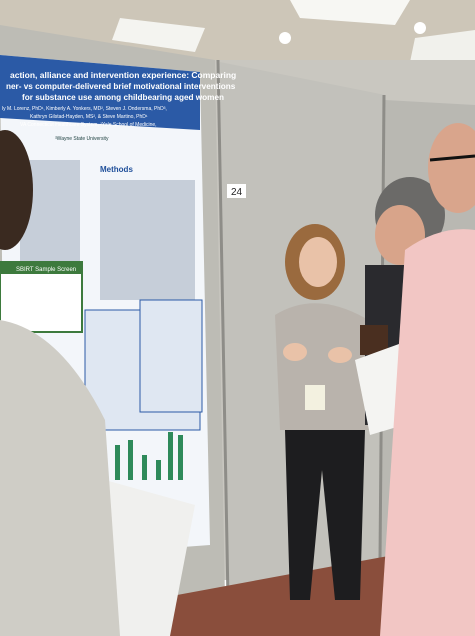 The image size is (475, 636). I want to click on poster-text-blocks, so click(107, 230).